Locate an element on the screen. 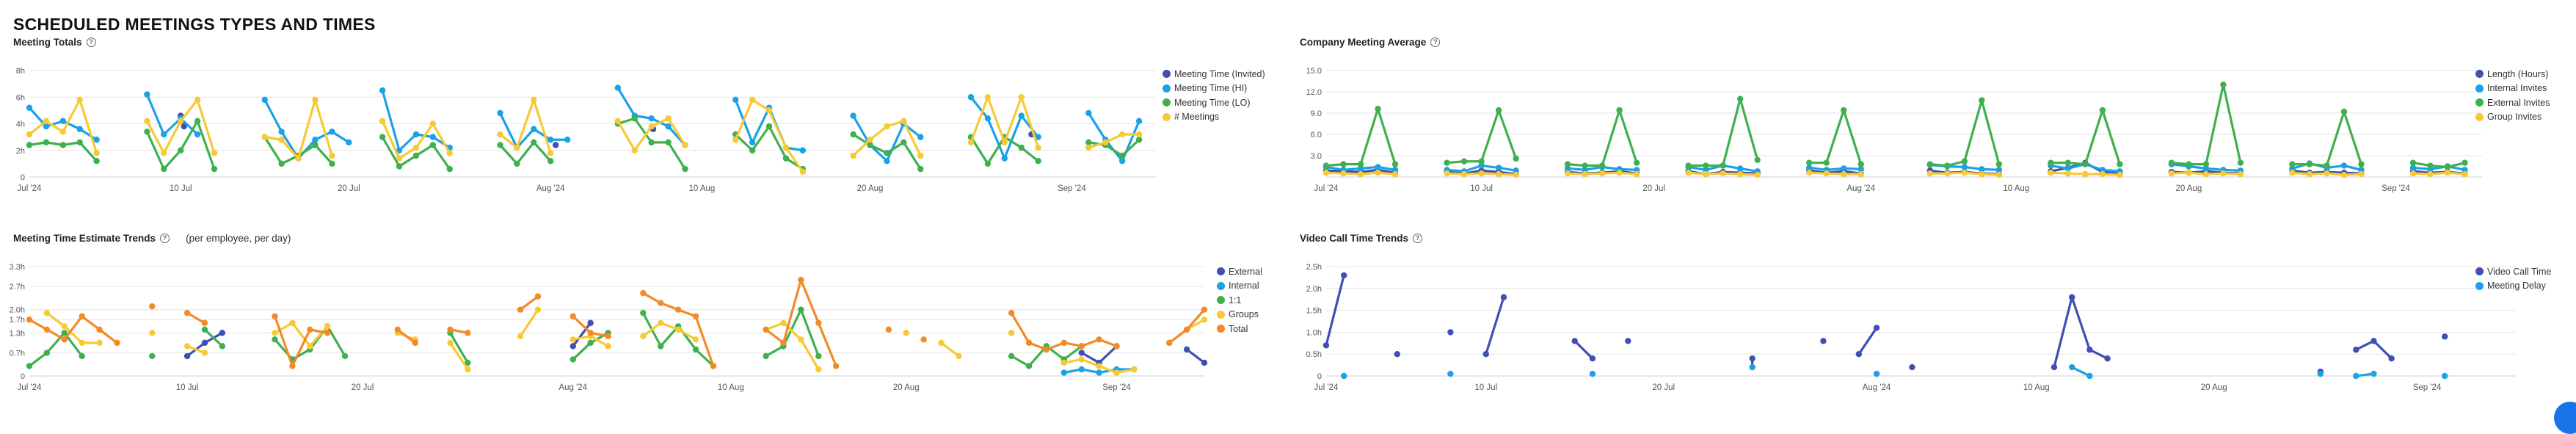 This screenshot has width=2576, height=434. legend-item: # Meetings is located at coordinates (1214, 117).